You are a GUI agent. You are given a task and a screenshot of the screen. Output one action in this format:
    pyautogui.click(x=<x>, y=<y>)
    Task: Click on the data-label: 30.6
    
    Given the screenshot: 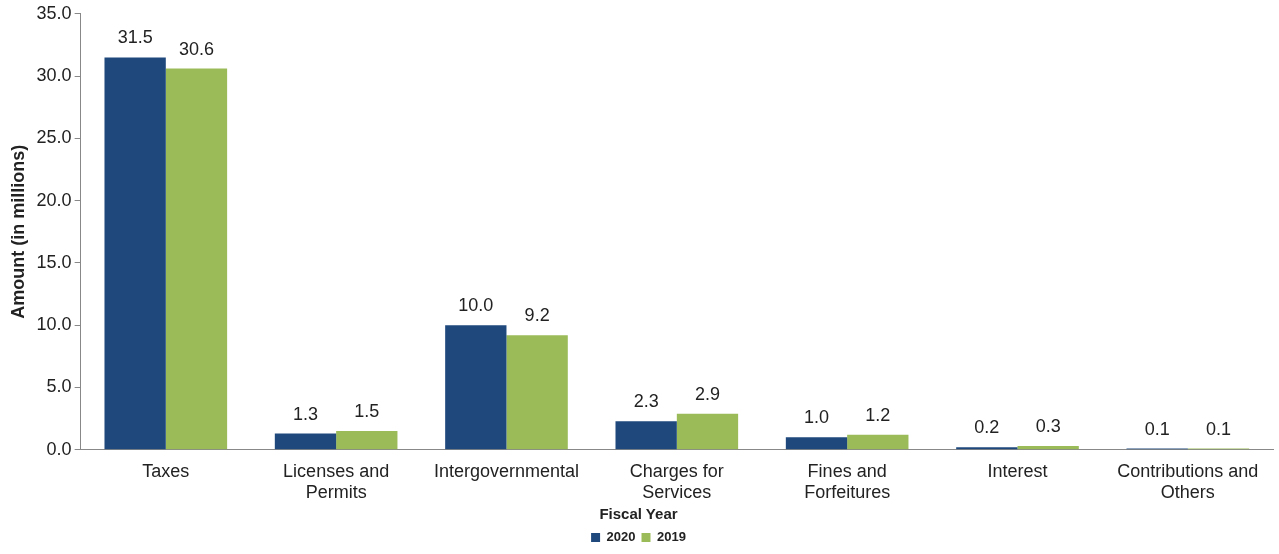 What is the action you would take?
    pyautogui.click(x=196, y=48)
    